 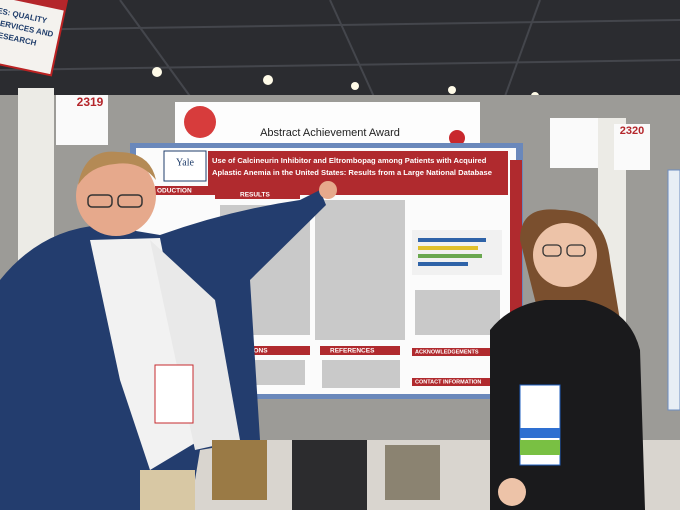 I want to click on poster-title-bar, so click(x=358, y=173).